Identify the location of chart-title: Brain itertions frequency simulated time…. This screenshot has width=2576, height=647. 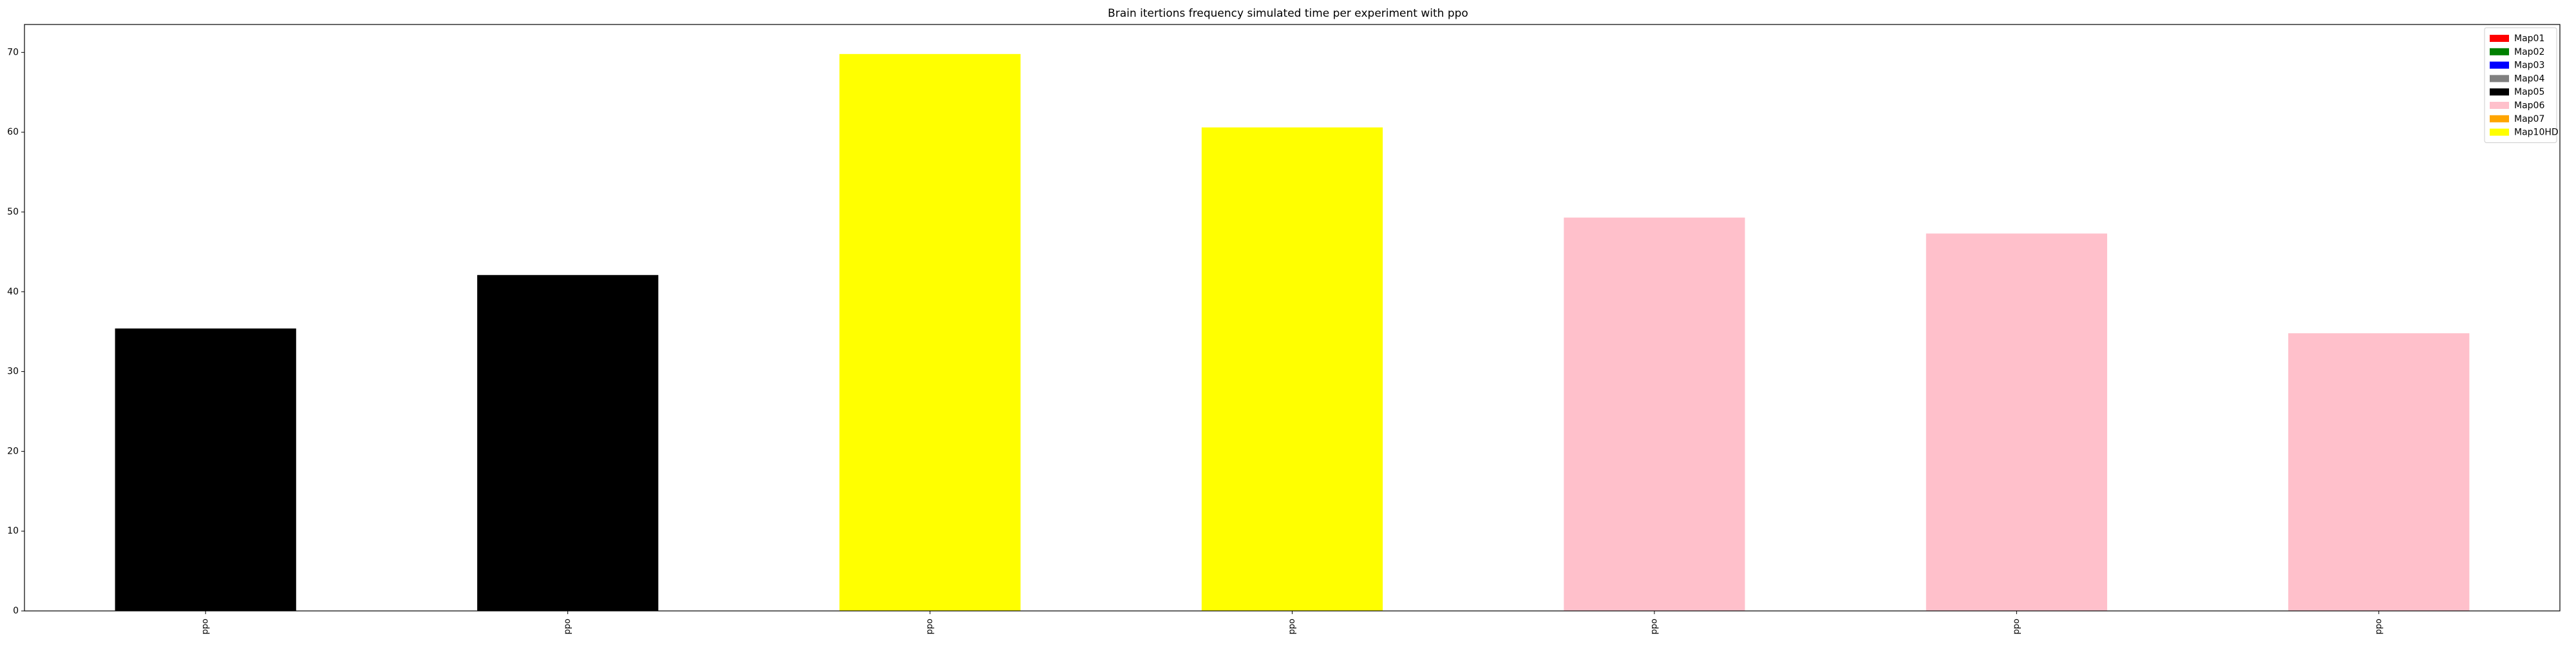
(1288, 13).